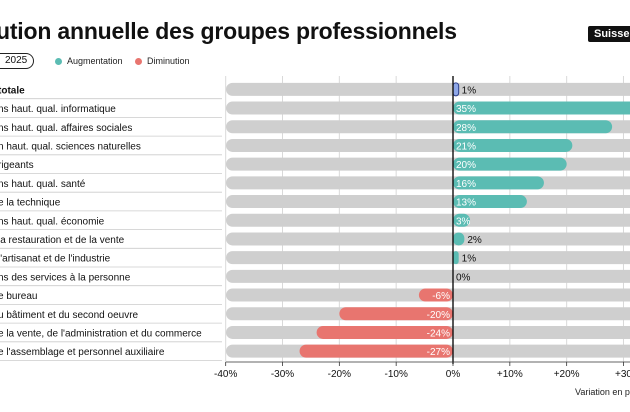  Describe the element at coordinates (52, 221) in the screenshot. I see `category-label: ns haut. qual. économie` at that location.